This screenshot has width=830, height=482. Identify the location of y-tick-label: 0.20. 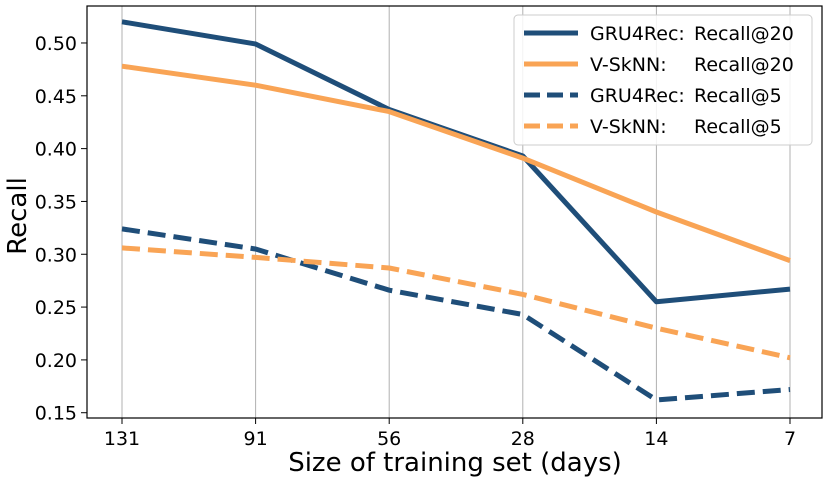
(56, 361).